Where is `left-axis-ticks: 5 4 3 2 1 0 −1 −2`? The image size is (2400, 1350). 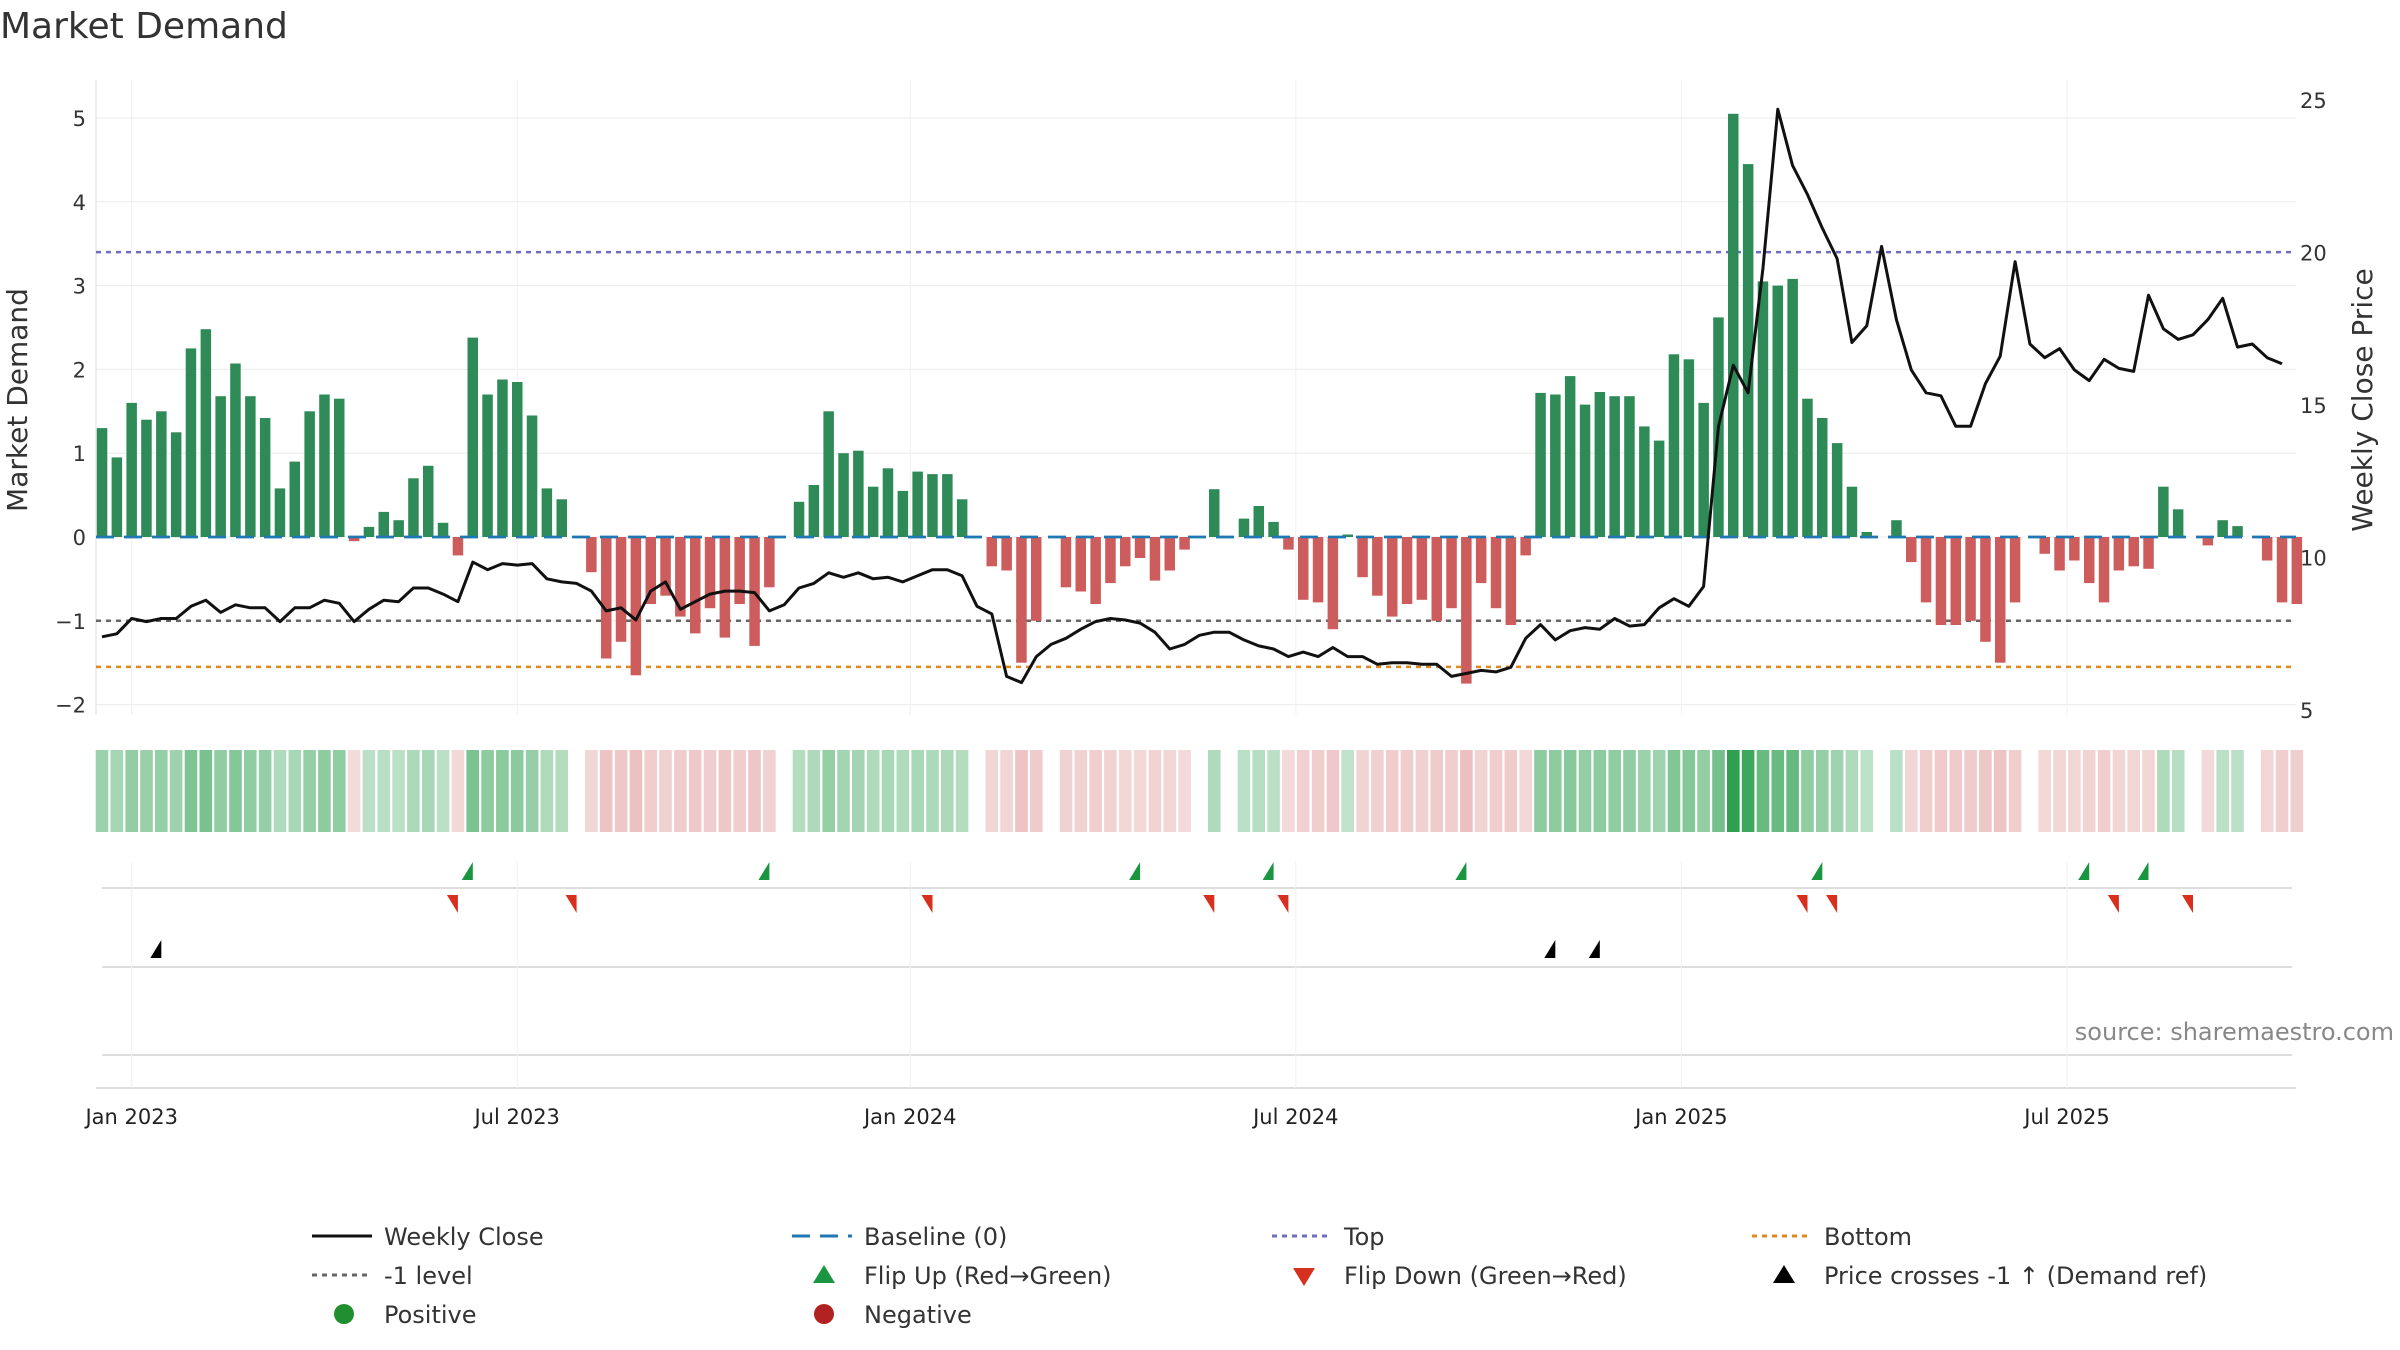
left-axis-ticks: 5 4 3 2 1 0 −1 −2 is located at coordinates (70, 412).